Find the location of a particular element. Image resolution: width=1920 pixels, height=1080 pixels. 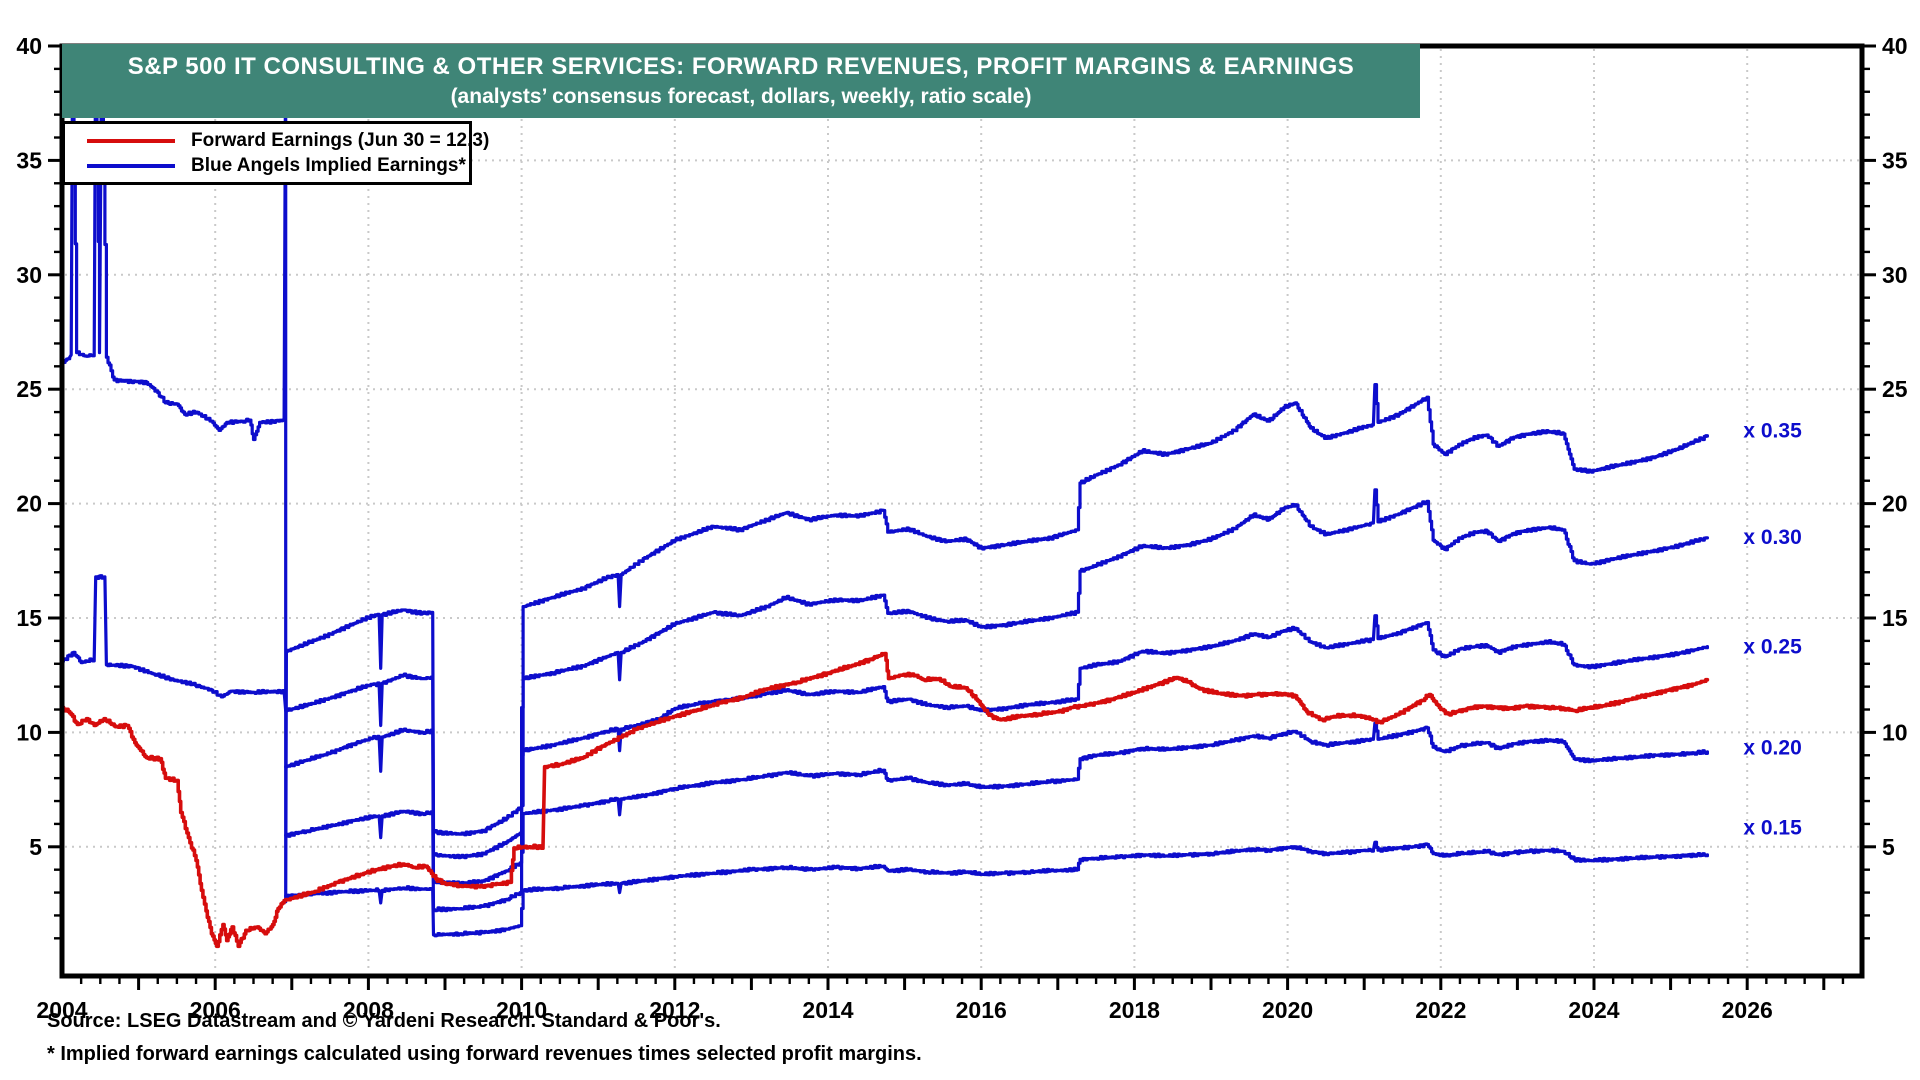

x-axis-label: 2020 is located at coordinates (1287, 1010).